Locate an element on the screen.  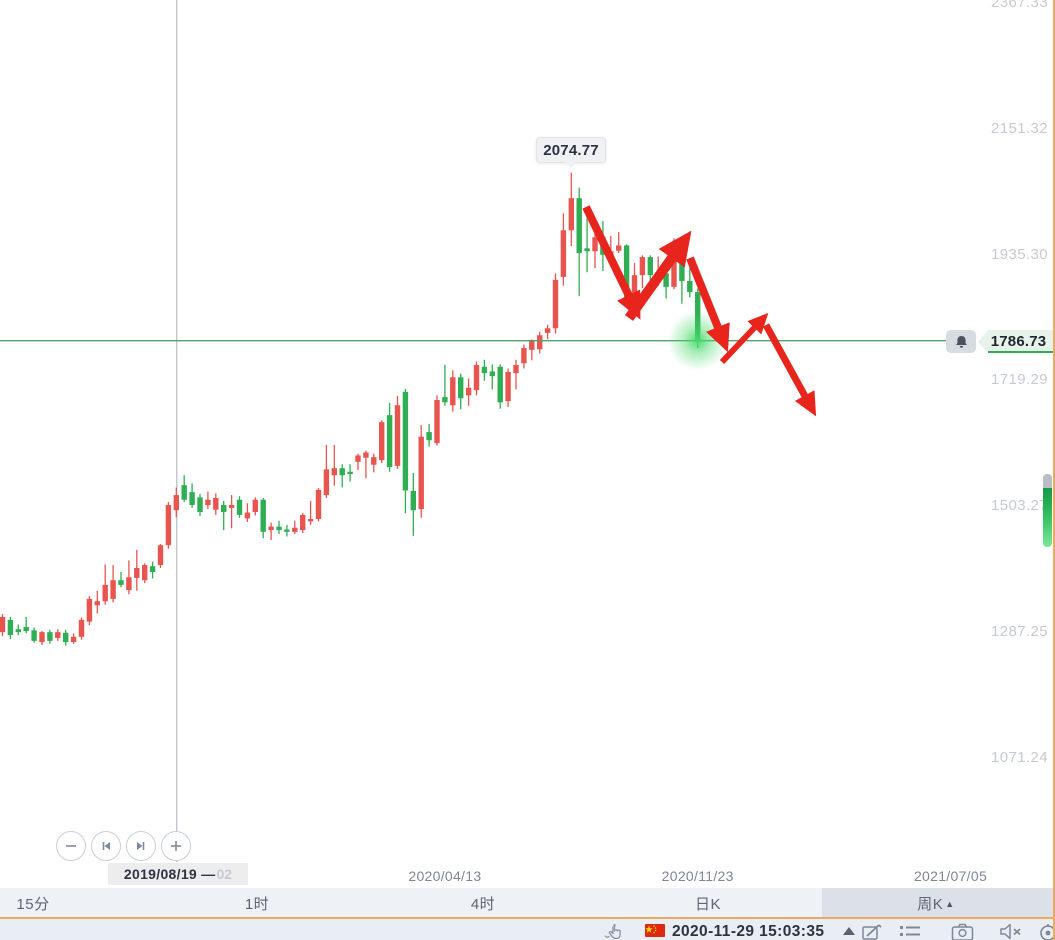
tab-daily: 日K is located at coordinates (708, 904).